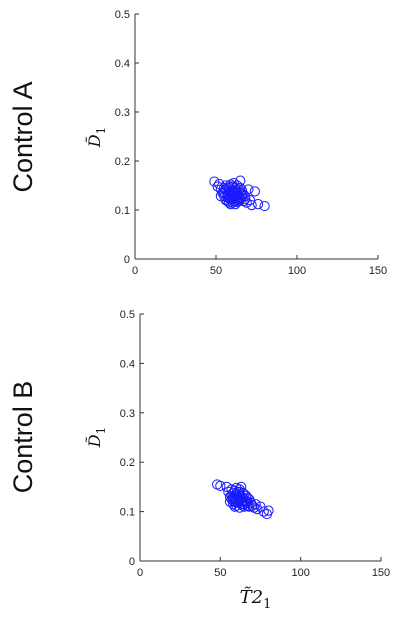  Describe the element at coordinates (256, 599) in the screenshot. I see `x-axis-label: T̃21` at that location.